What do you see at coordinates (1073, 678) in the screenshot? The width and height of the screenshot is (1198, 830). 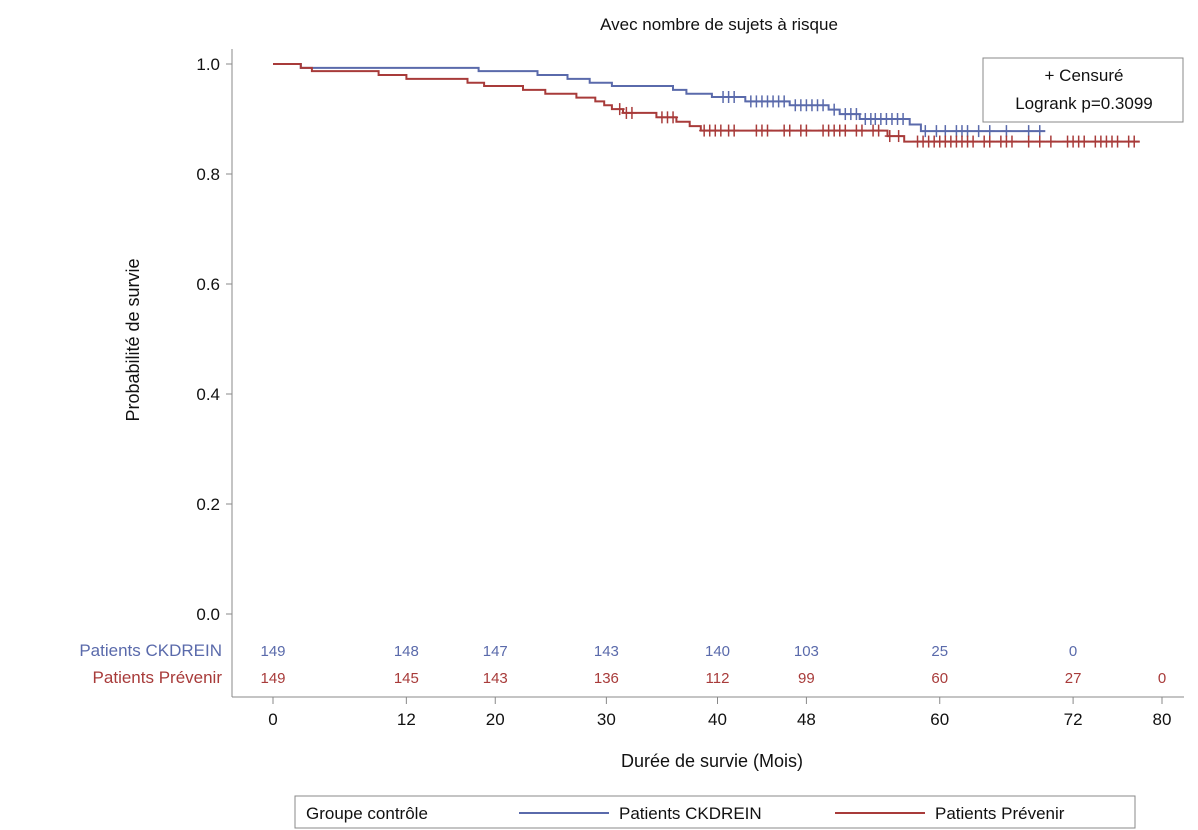 I see `at-risk-count: 27` at bounding box center [1073, 678].